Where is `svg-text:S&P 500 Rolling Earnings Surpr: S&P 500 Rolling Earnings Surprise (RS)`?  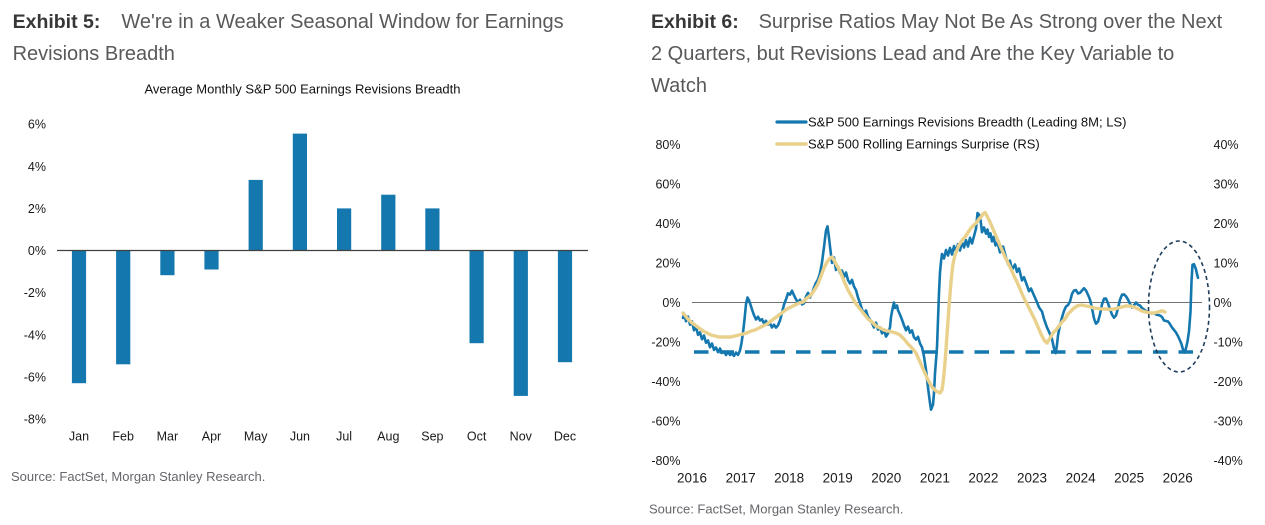
svg-text:S&P 500 Rolling Earnings Surpr: S&P 500 Rolling Earnings Surprise (RS) is located at coordinates (924, 144).